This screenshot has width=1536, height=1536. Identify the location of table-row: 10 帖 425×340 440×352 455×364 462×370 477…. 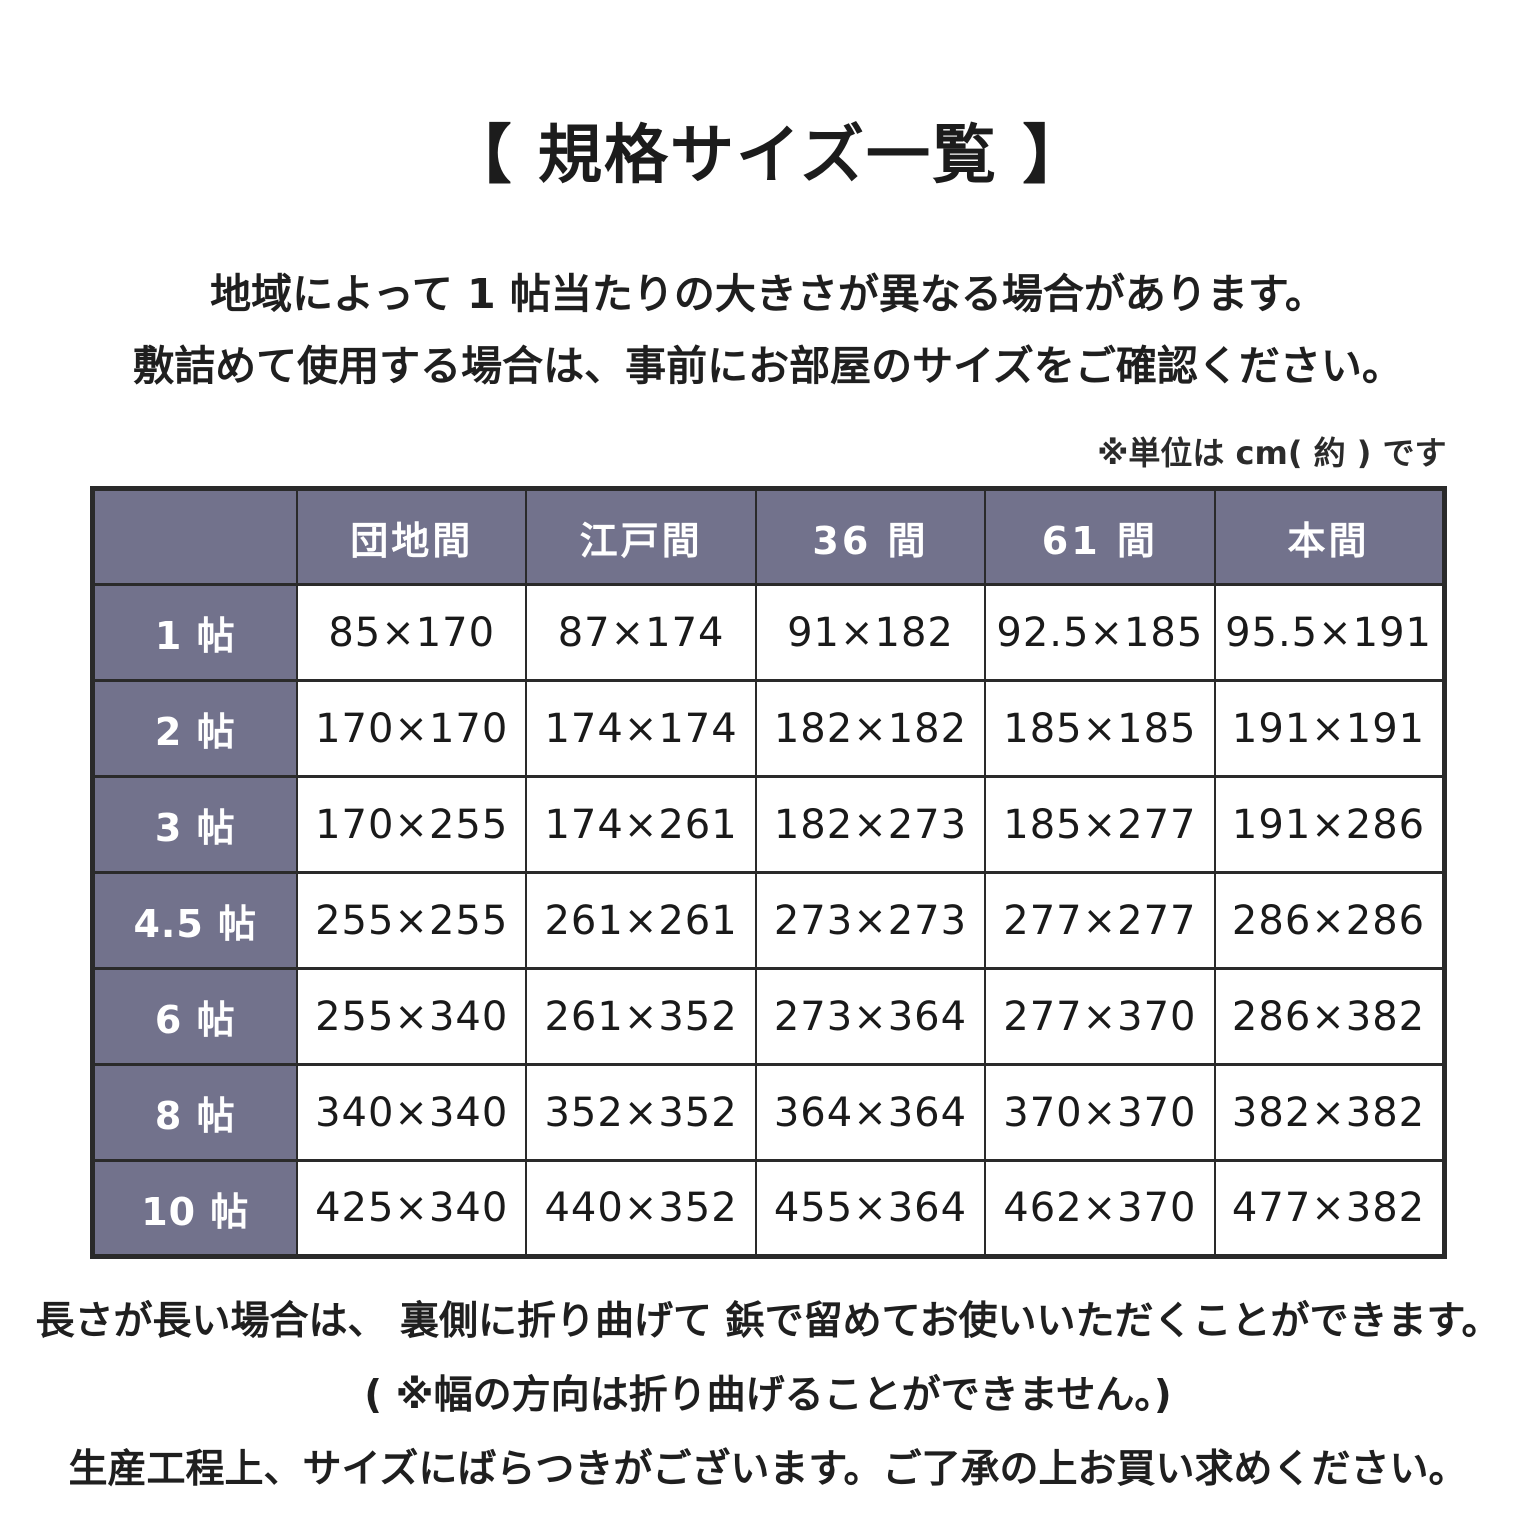
(768, 1208).